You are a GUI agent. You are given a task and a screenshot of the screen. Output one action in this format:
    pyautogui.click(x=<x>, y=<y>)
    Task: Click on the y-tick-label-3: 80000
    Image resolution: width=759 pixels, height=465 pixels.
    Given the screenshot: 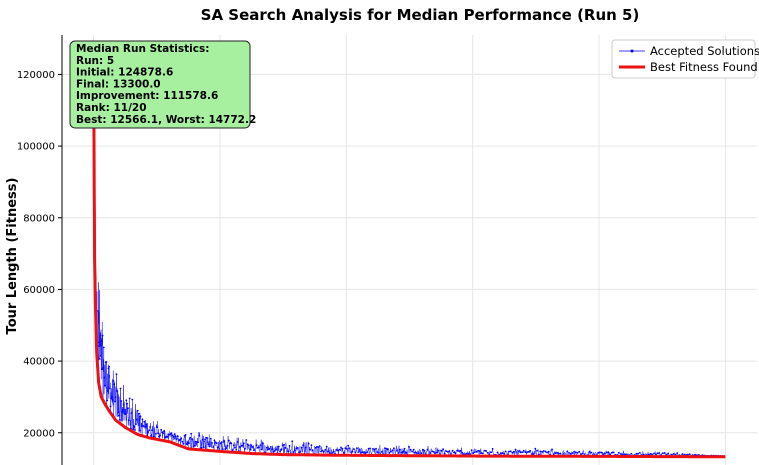 What is the action you would take?
    pyautogui.click(x=39, y=218)
    